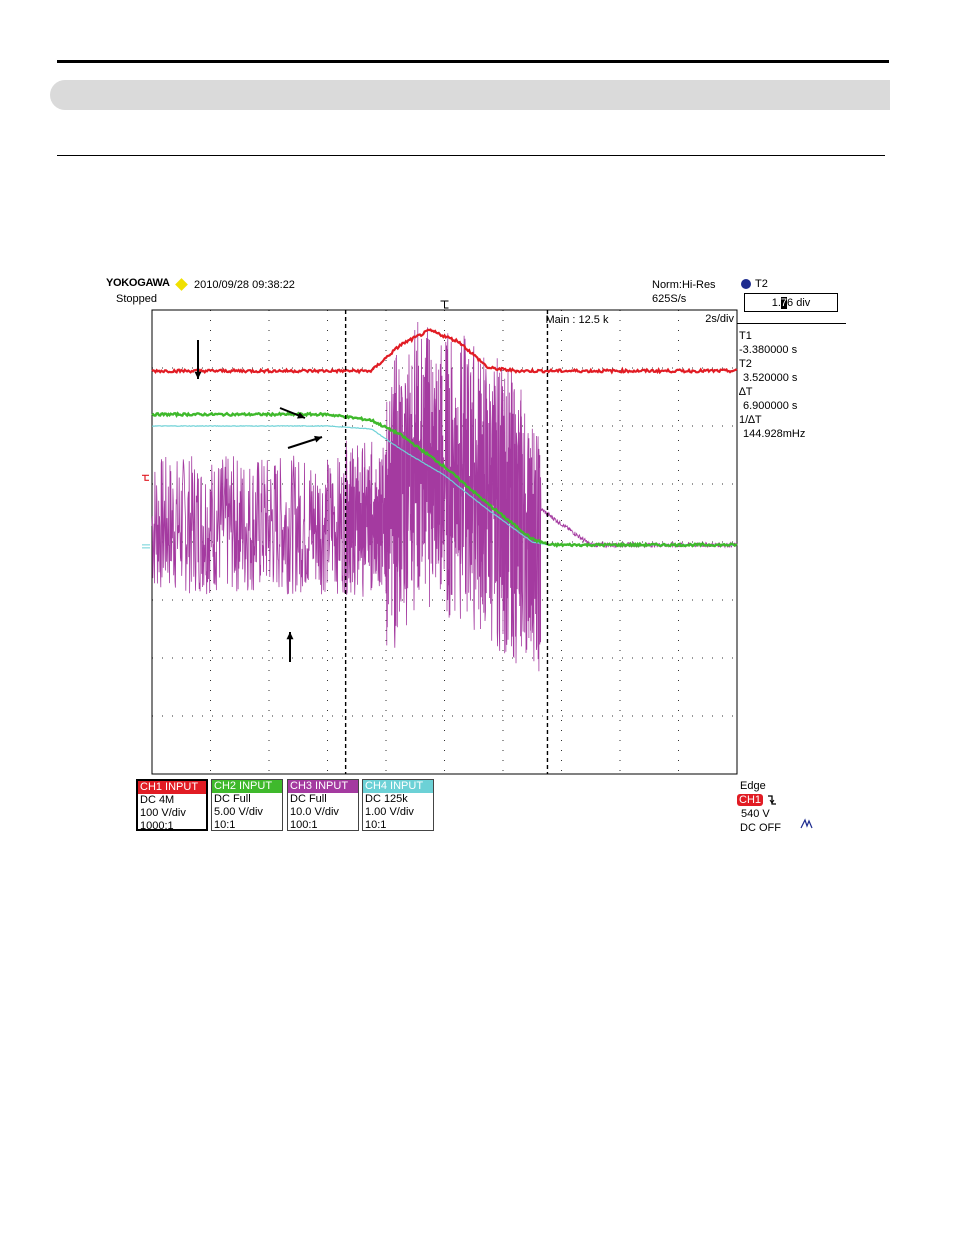  Describe the element at coordinates (172, 787) in the screenshot. I see `ch1-header: CH1 INPUT` at that location.